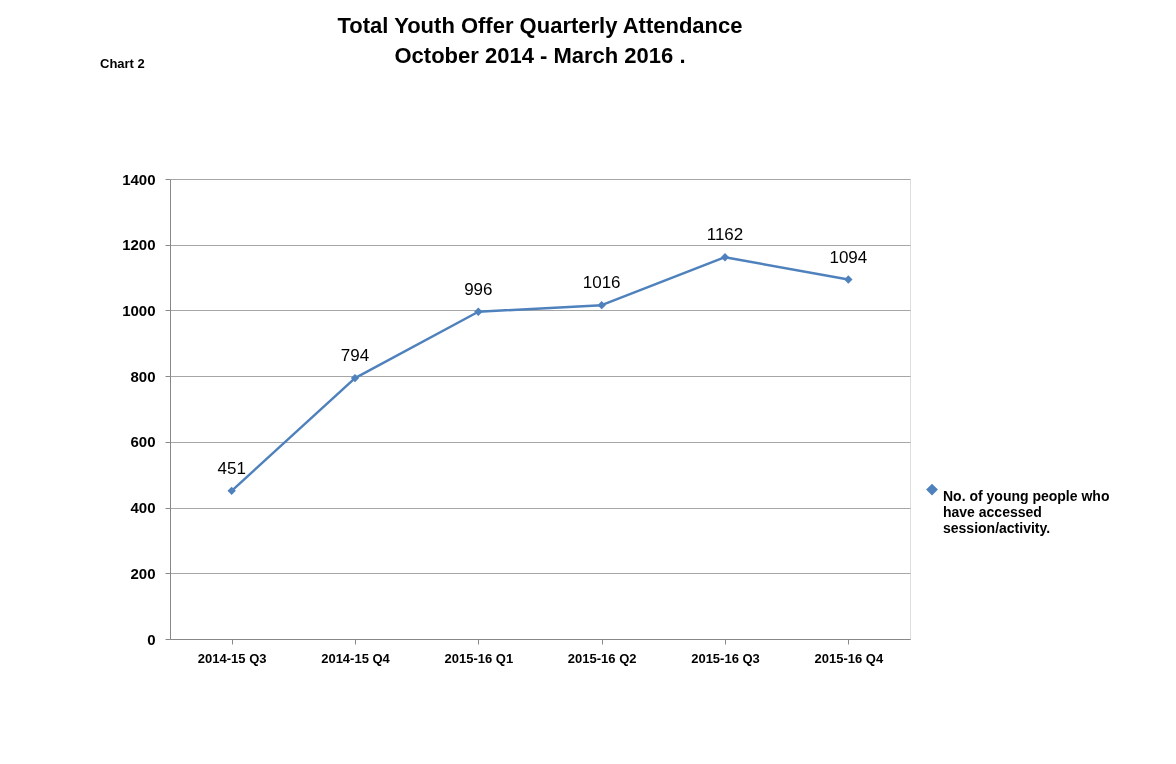 The width and height of the screenshot is (1176, 764). Describe the element at coordinates (139, 310) in the screenshot. I see `y-tick-label: 1000` at that location.